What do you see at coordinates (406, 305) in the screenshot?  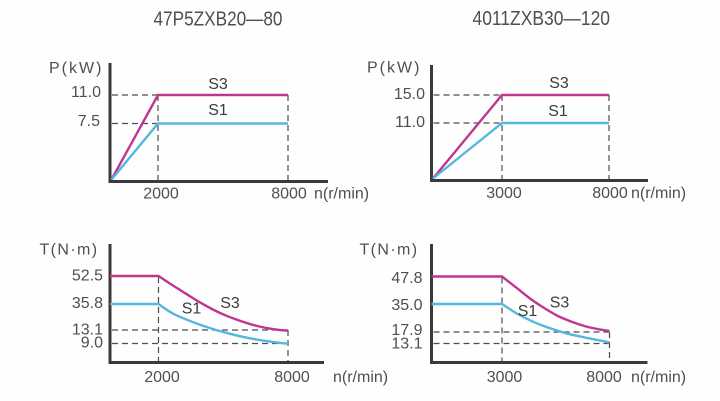 I see `svg-text: 35.0` at bounding box center [406, 305].